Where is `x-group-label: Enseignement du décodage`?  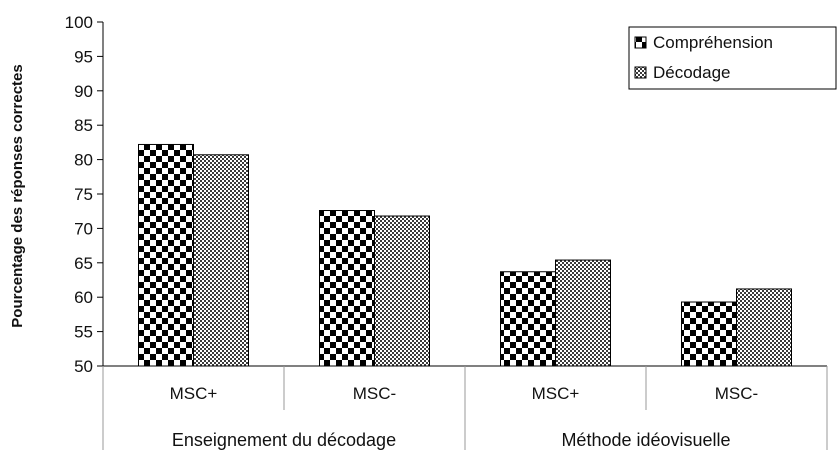
x-group-label: Enseignement du décodage is located at coordinates (284, 440).